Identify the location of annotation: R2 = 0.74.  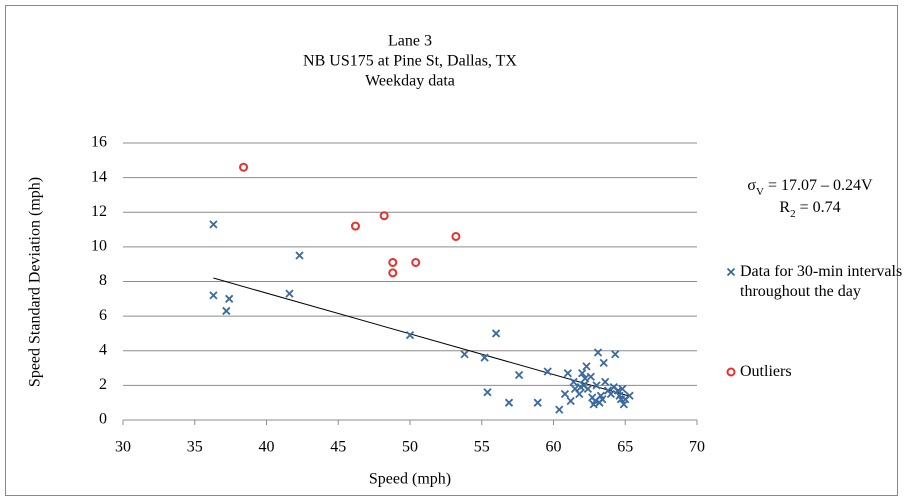
(809, 209).